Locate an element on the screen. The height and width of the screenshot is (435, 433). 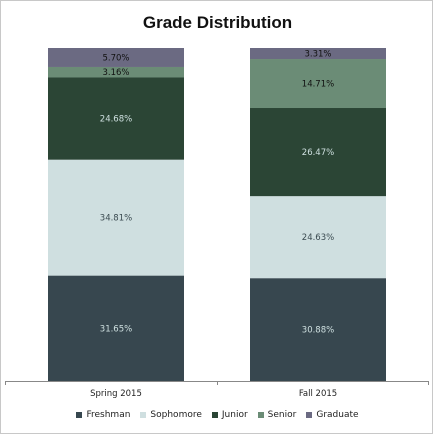
data-label-junior-2: 26.47% is located at coordinates (318, 153).